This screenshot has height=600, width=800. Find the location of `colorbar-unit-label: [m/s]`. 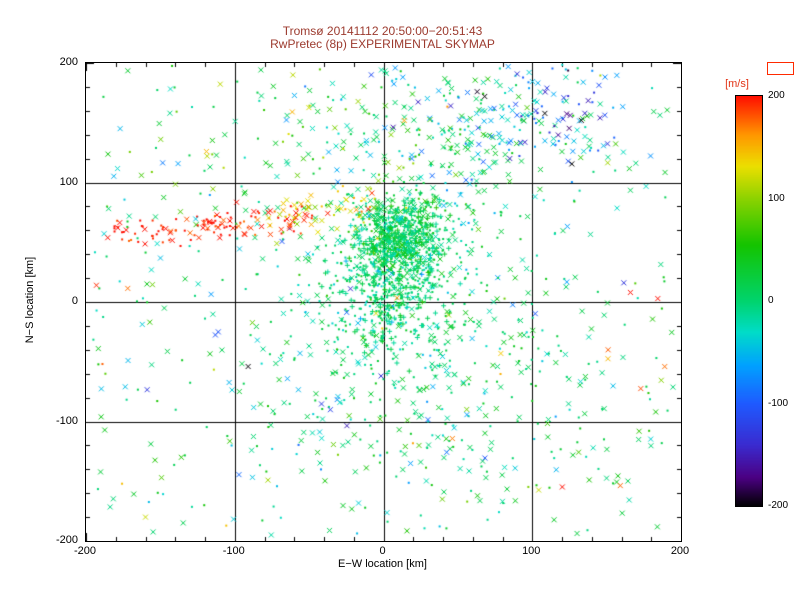

colorbar-unit-label: [m/s] is located at coordinates (737, 84).